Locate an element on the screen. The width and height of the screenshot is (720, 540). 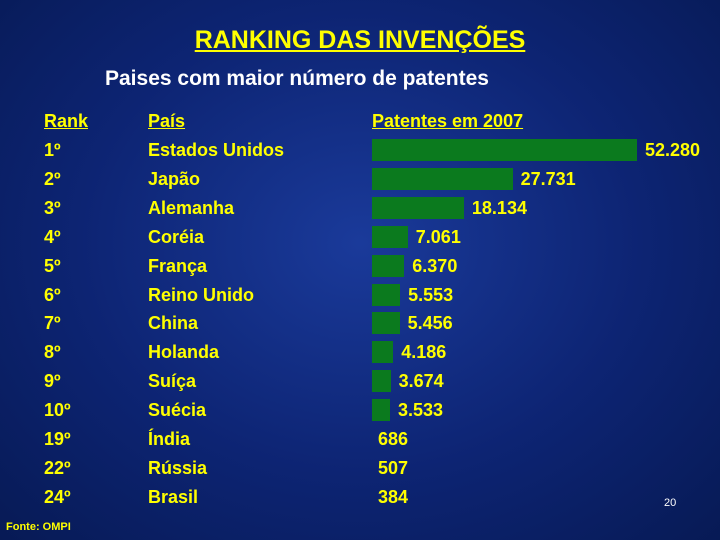
rank-cell: 4º is located at coordinates (52, 236).